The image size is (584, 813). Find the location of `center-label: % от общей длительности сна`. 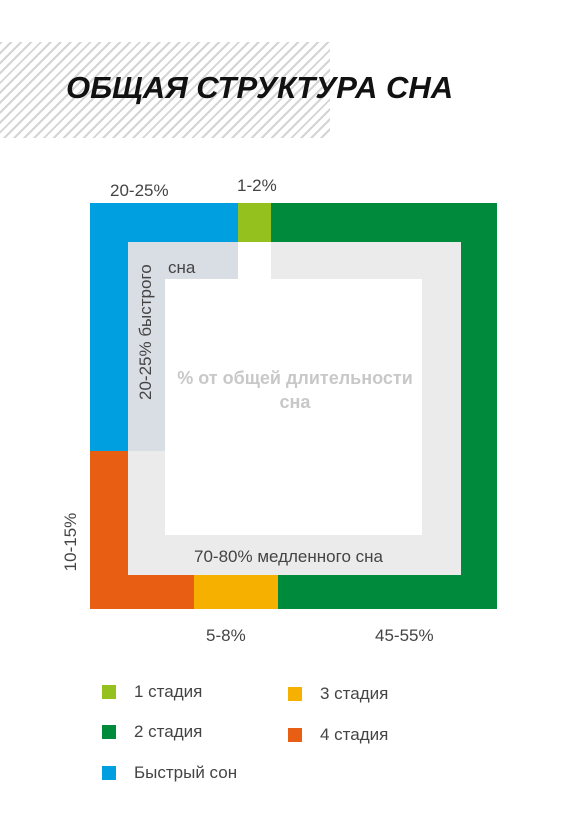

center-label: % от общей длительности сна is located at coordinates (295, 390).